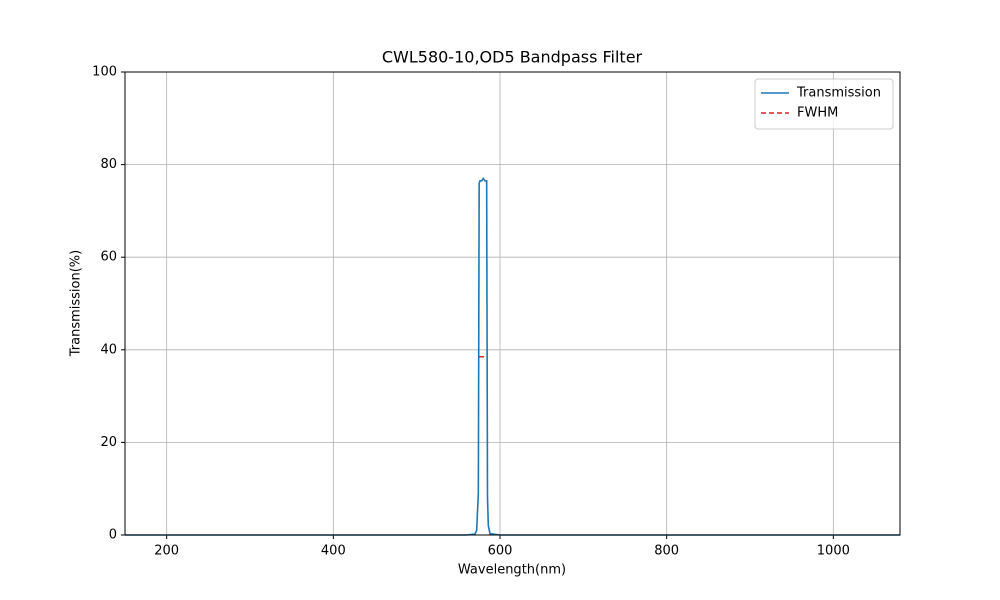  Describe the element at coordinates (113, 535) in the screenshot. I see `y-tick-label: 0` at that location.